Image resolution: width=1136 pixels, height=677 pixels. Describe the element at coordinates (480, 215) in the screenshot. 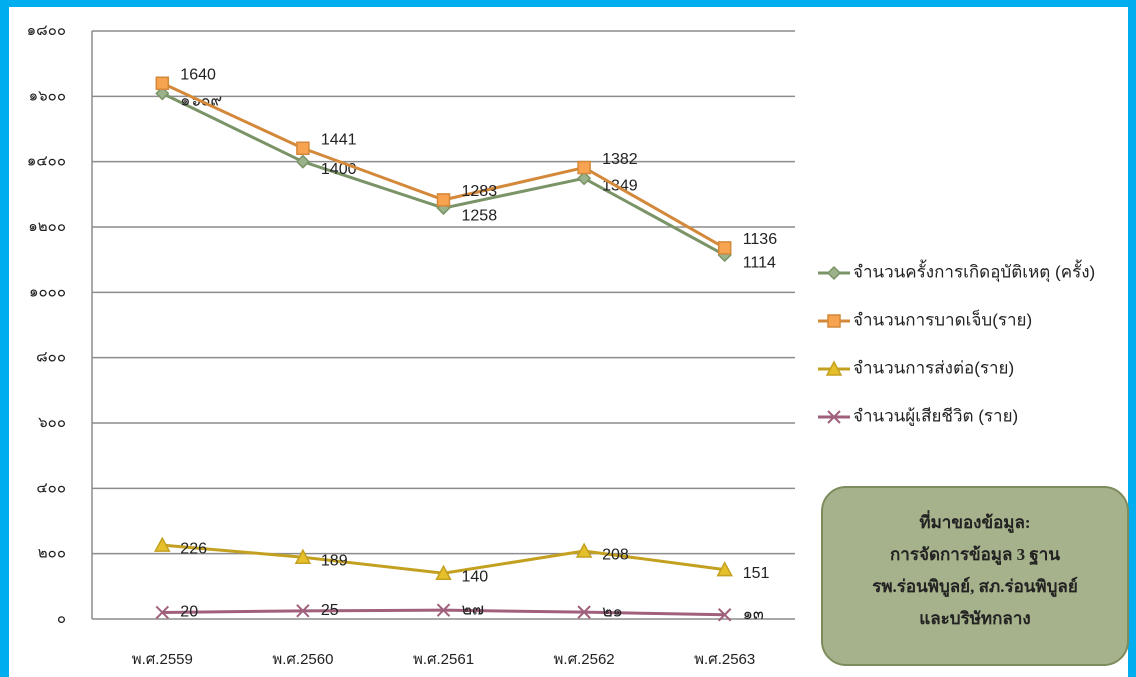

I see `data-label: 1258` at that location.